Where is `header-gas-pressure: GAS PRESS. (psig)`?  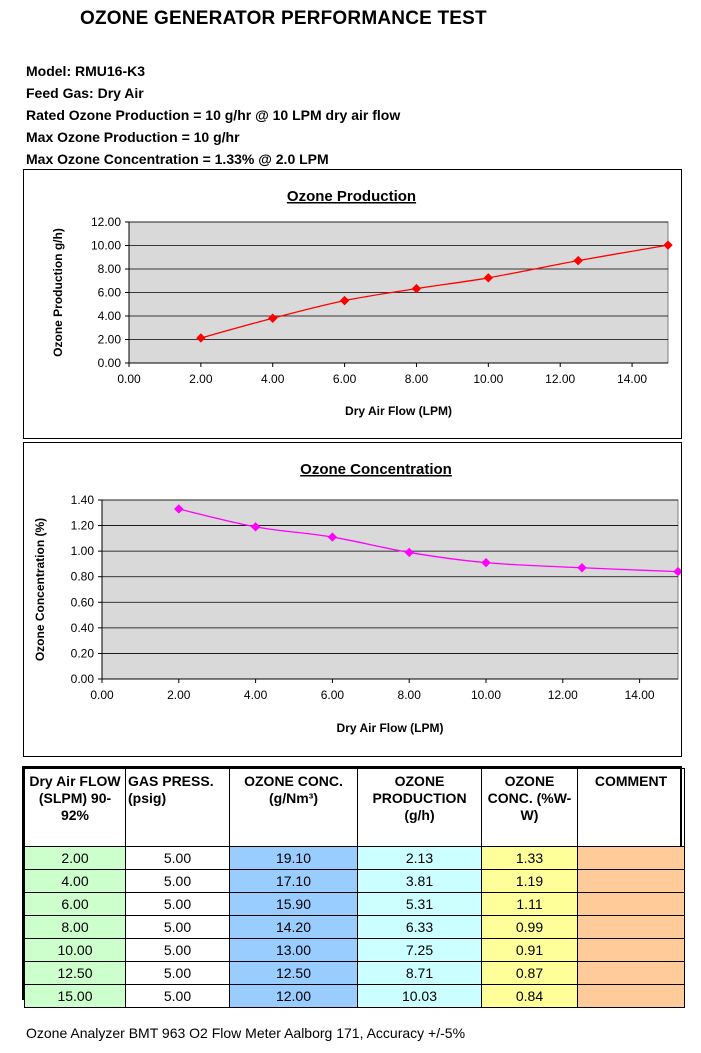
header-gas-pressure: GAS PRESS. (psig) is located at coordinates (177, 807).